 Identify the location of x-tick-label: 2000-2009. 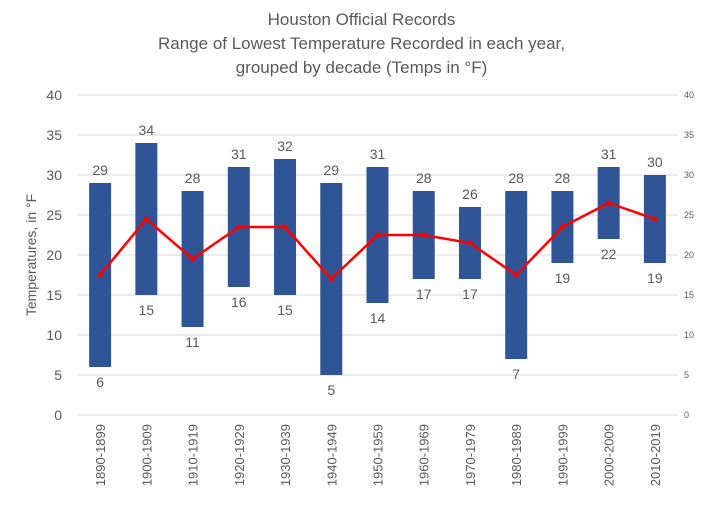
(609, 455).